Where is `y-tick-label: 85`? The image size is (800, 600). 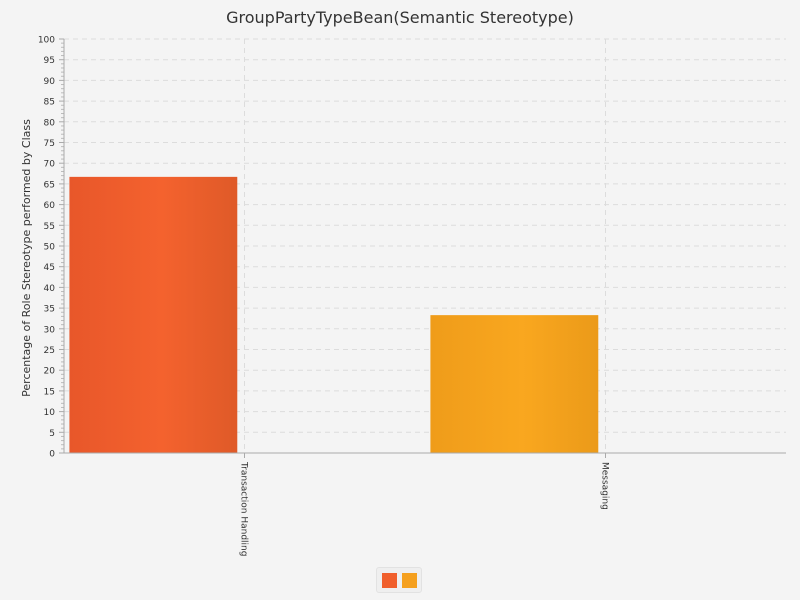
y-tick-label: 85 is located at coordinates (49, 103).